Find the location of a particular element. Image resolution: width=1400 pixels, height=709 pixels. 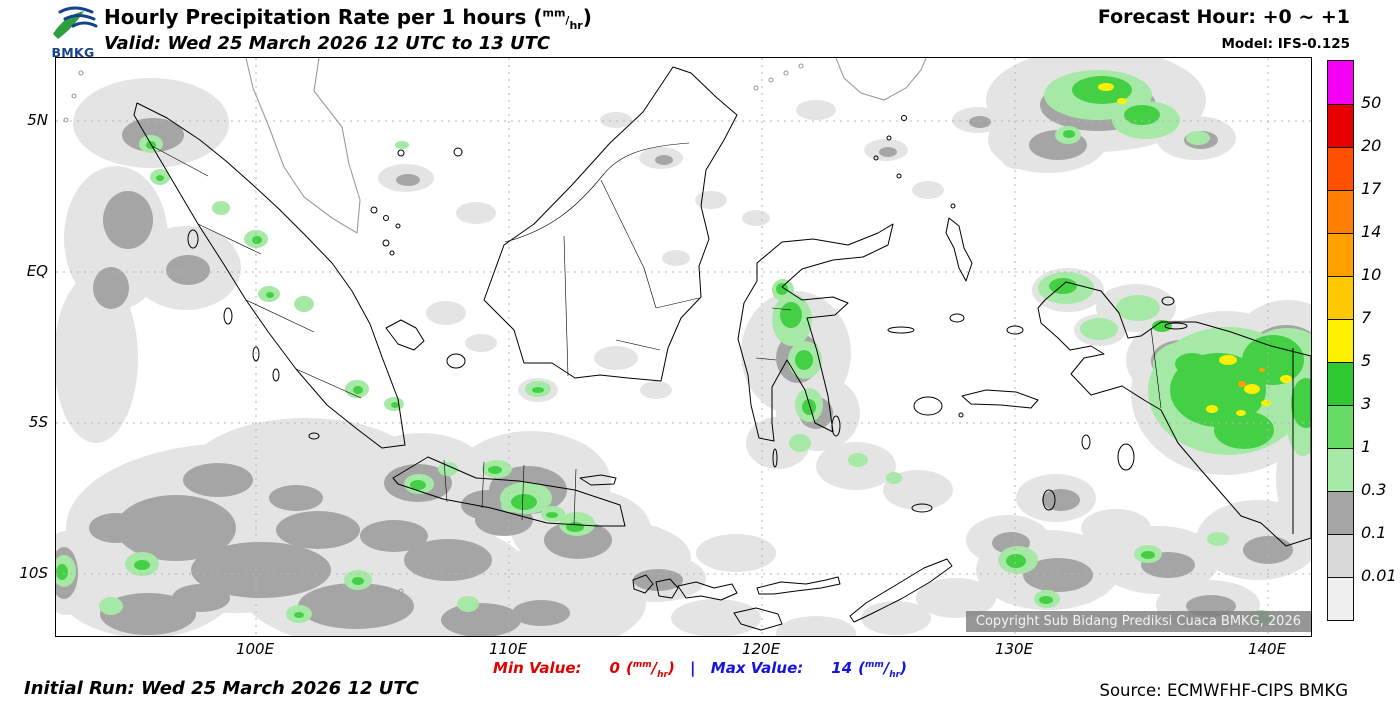

max-unit: (mm/hr) is located at coordinates (882, 669).